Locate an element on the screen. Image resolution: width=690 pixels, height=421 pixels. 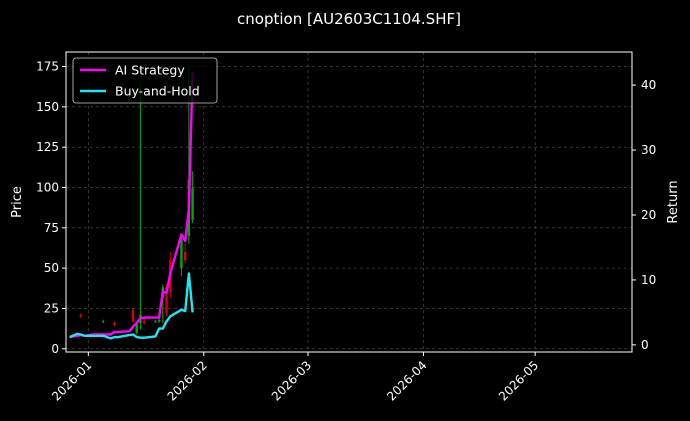
series-line is located at coordinates (131, 306).